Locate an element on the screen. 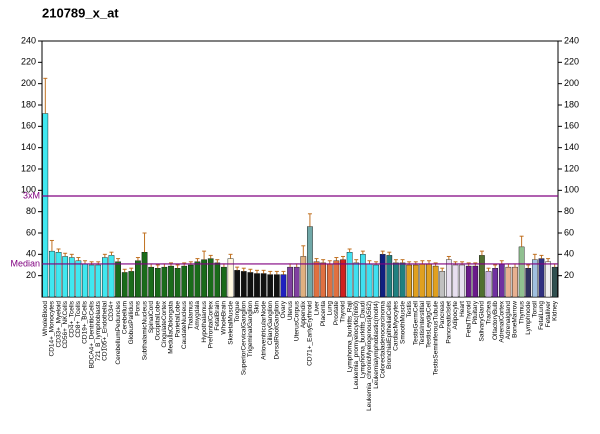 The image size is (600, 434). x-tick-label: Tonsil is located at coordinates (535, 308).